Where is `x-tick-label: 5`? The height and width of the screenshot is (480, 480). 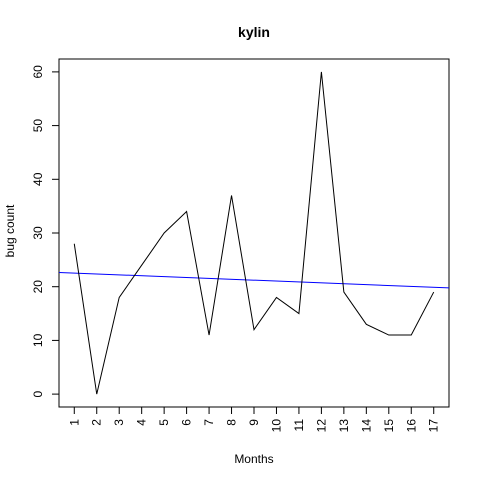 x-tick-label: 5 is located at coordinates (164, 422).